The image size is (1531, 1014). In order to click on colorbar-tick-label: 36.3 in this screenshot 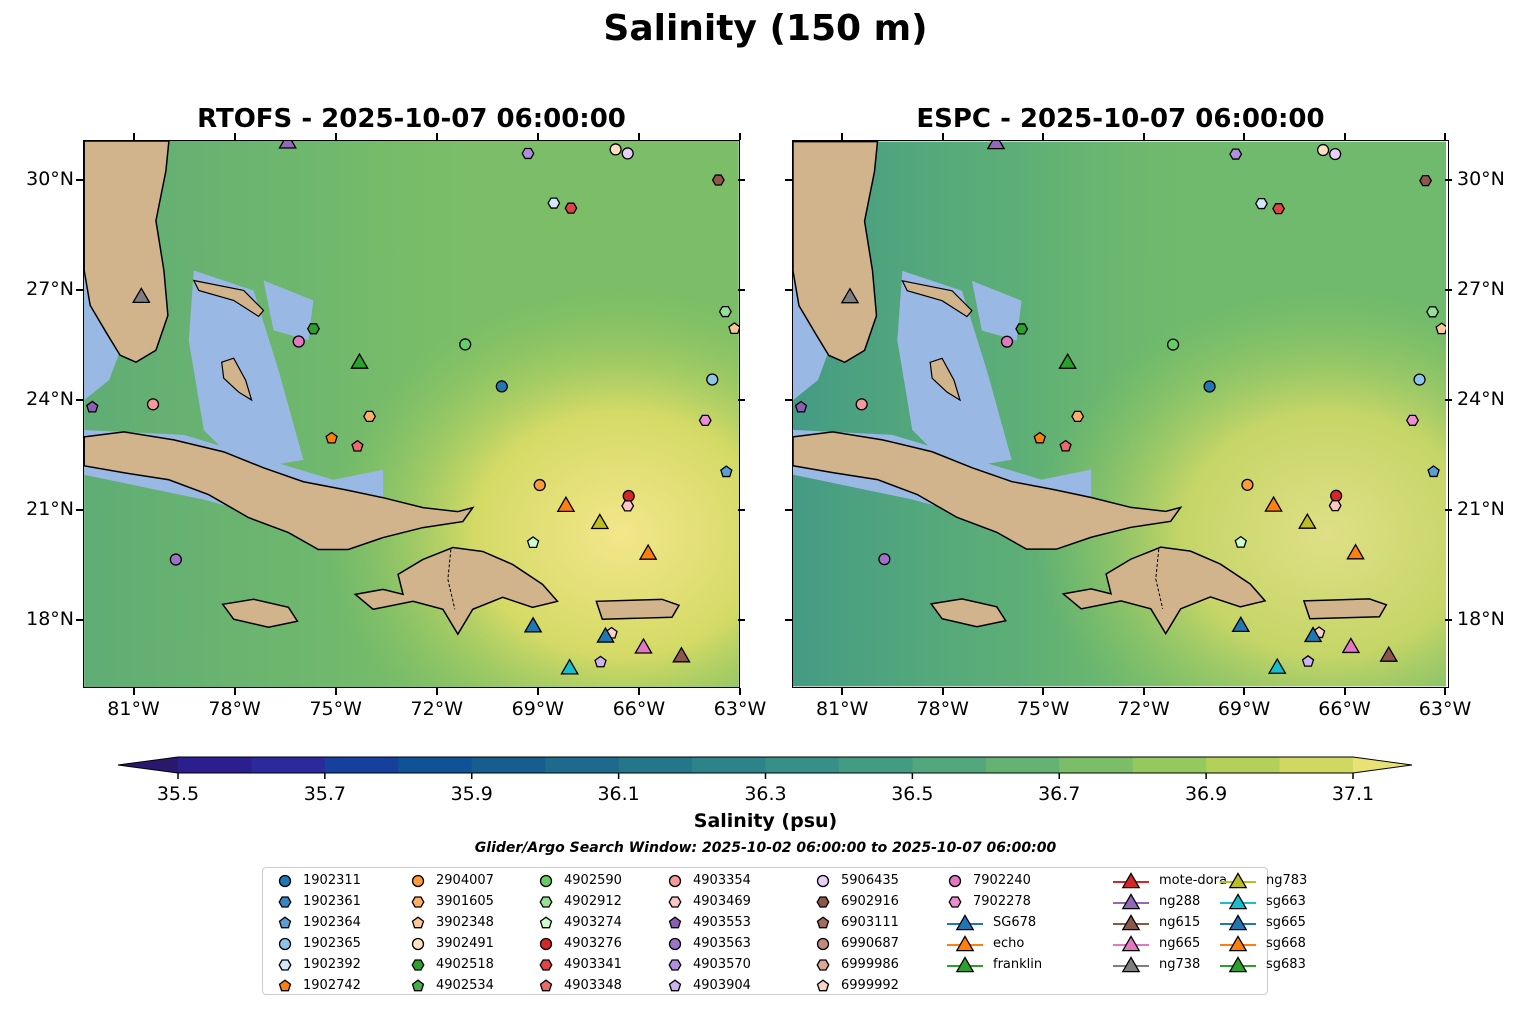, I will do `click(765, 794)`.